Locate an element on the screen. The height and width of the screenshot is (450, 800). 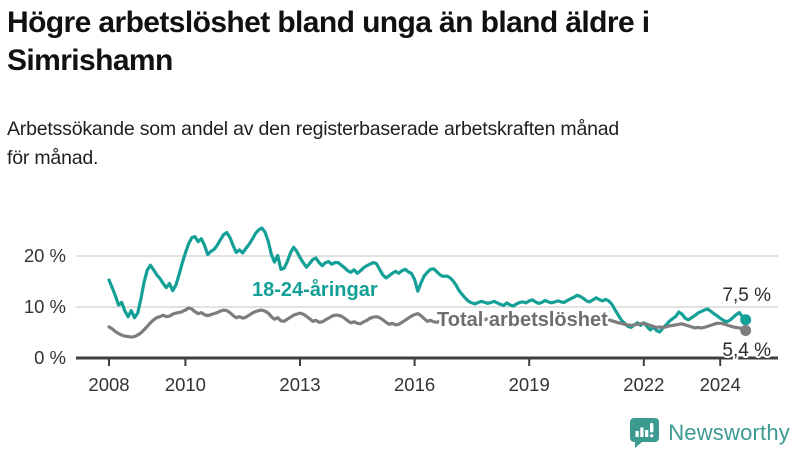
newsworthy-logo-icon is located at coordinates (645, 433).